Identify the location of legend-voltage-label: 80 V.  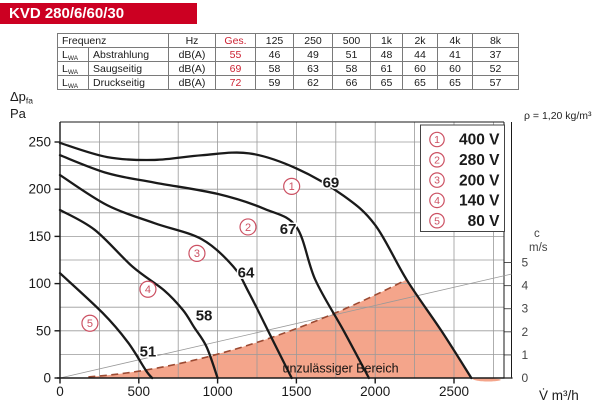
(484, 221).